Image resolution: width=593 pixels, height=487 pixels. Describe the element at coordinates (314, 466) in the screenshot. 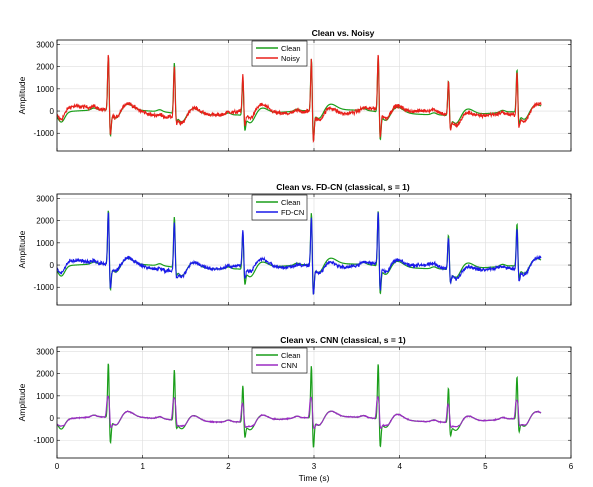

I see `x-tick-label: 3` at that location.